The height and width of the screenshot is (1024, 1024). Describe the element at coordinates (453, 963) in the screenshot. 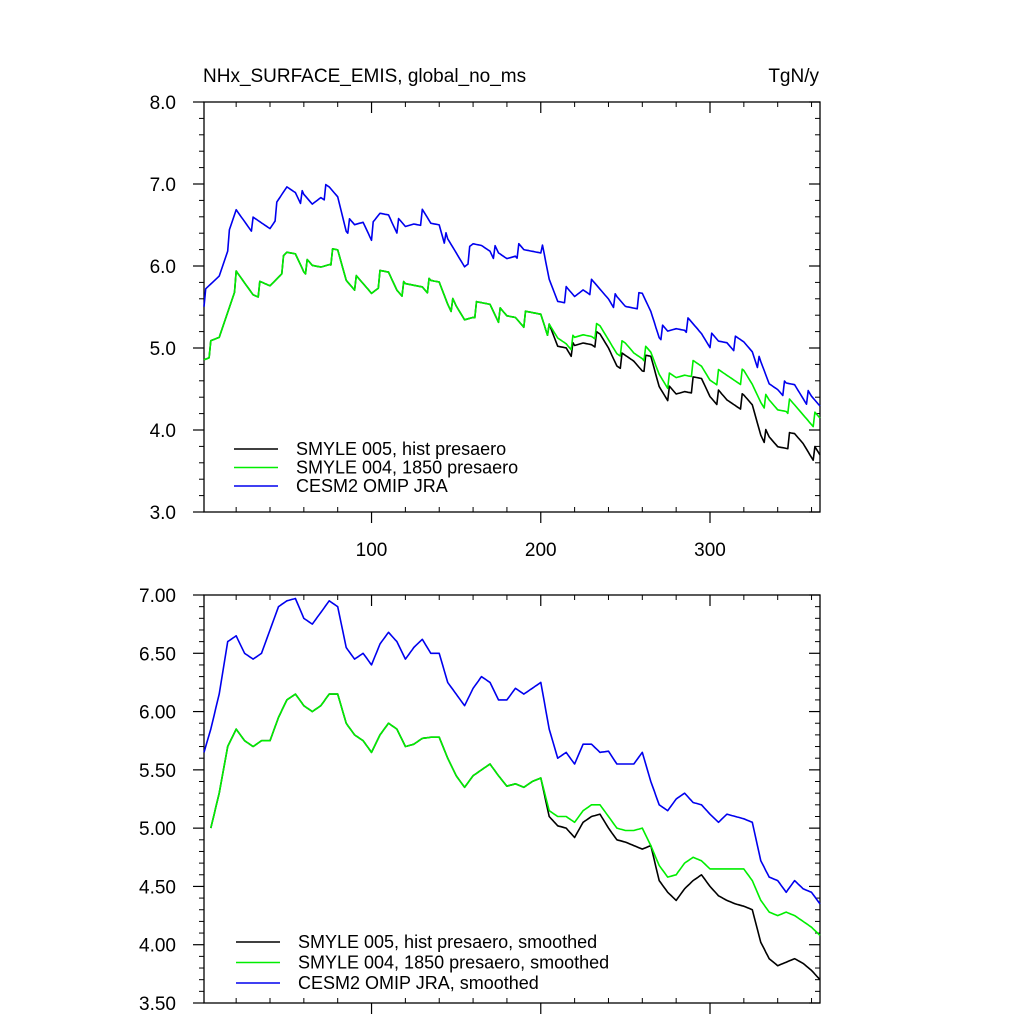

I see `legend-label: SMYLE 004, 1850 presaero, smoothed` at that location.